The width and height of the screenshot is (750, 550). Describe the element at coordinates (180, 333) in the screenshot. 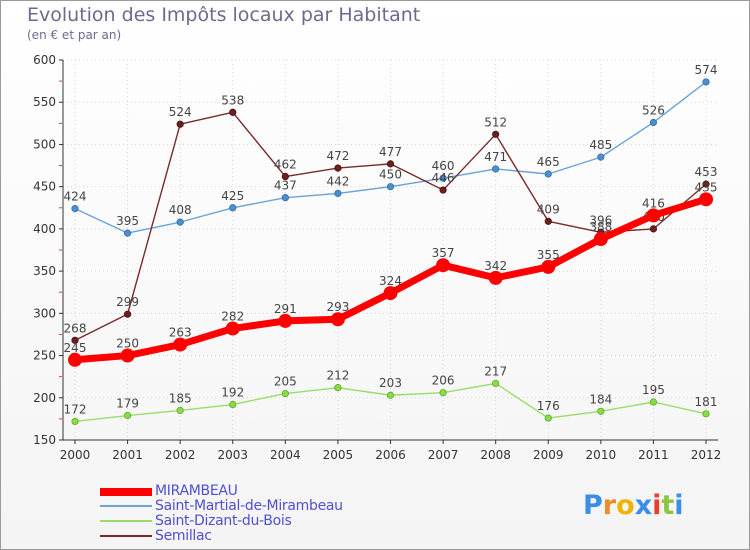

I see `data-label-mirambeau-2002: 263` at that location.